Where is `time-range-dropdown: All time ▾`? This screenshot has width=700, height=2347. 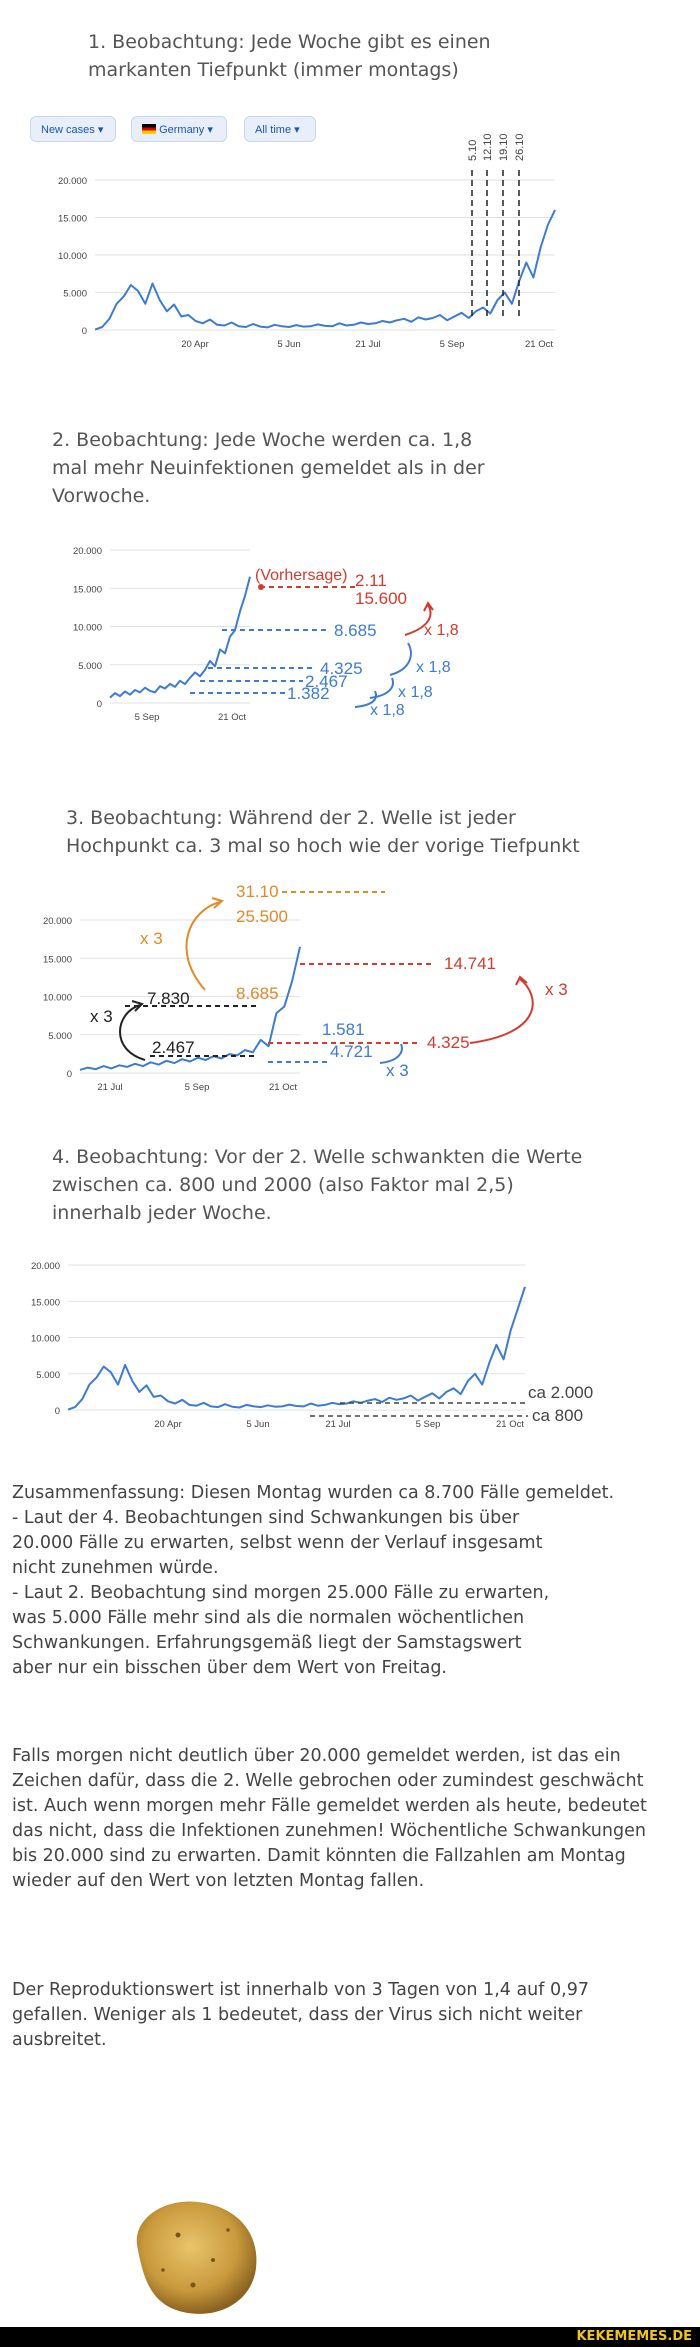
time-range-dropdown: All time ▾ is located at coordinates (280, 129).